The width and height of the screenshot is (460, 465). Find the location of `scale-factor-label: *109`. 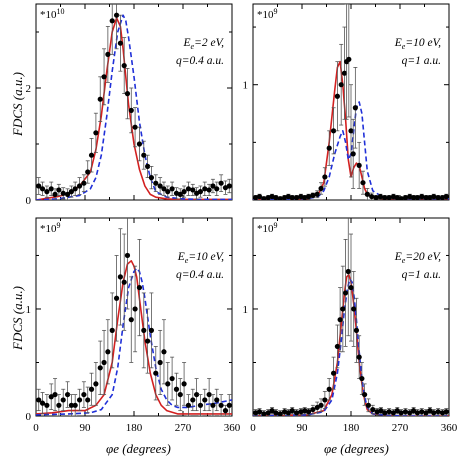

scale-factor-label: *109 is located at coordinates (50, 228).